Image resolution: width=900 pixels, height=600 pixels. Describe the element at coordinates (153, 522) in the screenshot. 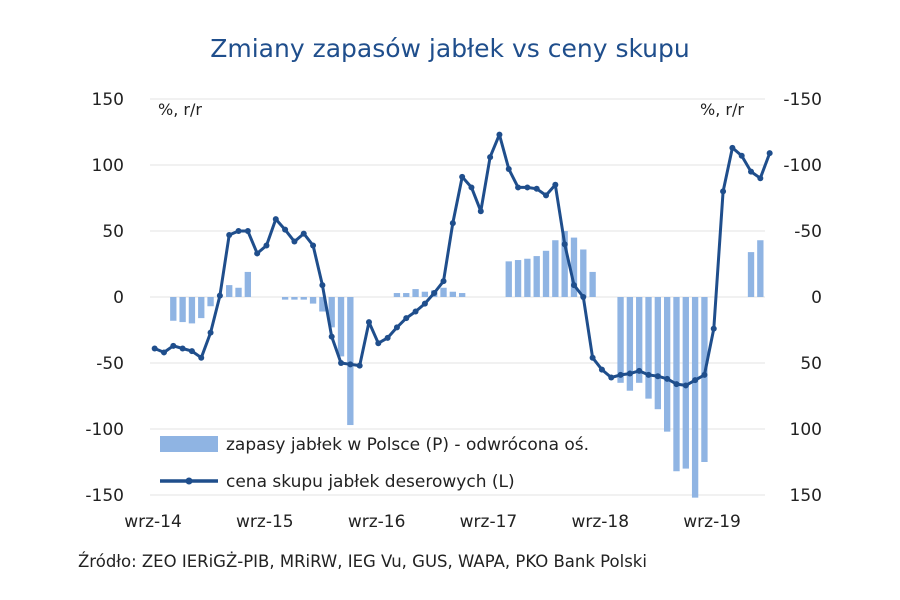

I see `x-tick-label: wrz-14` at that location.